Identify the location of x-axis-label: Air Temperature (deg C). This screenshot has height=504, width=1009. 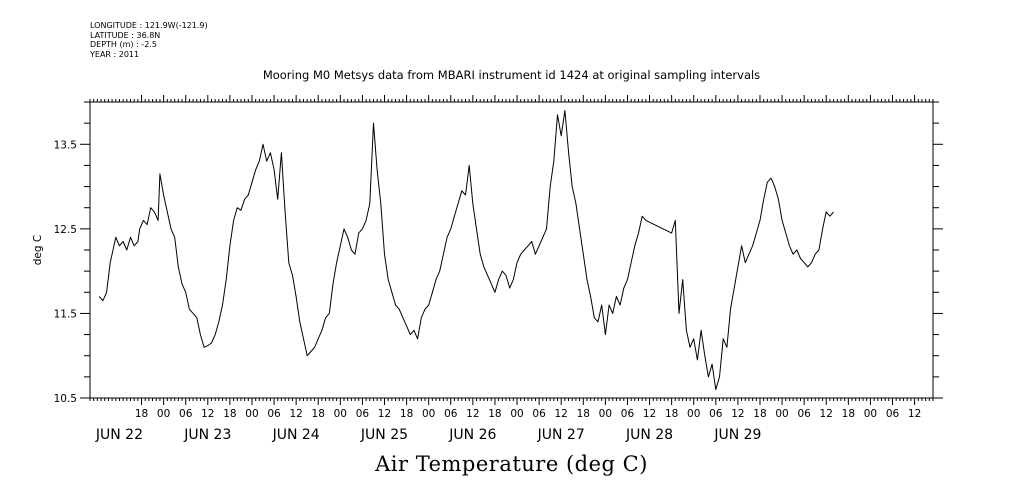
(511, 464).